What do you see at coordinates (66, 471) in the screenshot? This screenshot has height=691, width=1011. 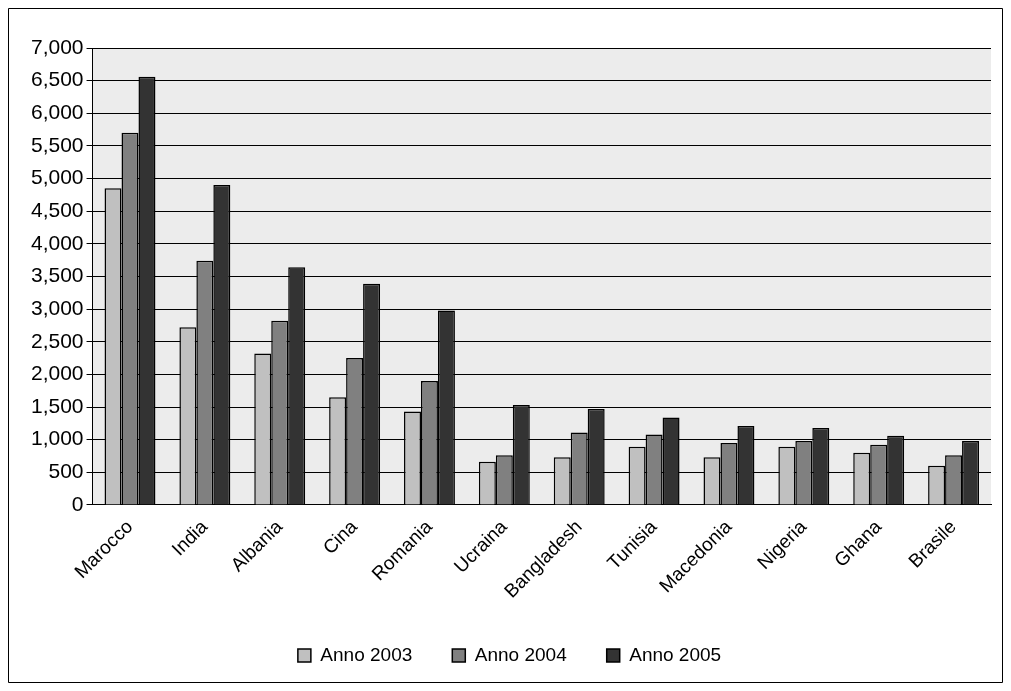 I see `y-tick-label: 500` at bounding box center [66, 471].